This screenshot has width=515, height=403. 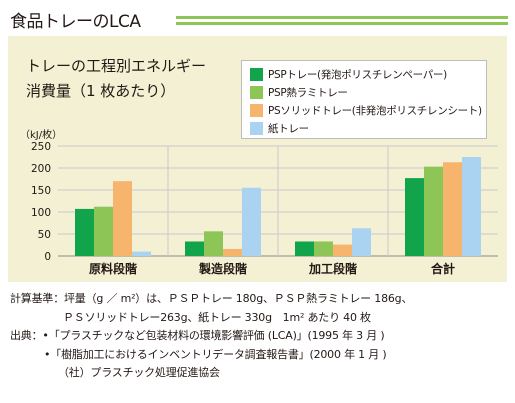 I want to click on legend-item-psp: PSPトレー(発泡ポリスチレンペーパー), so click(x=348, y=74).